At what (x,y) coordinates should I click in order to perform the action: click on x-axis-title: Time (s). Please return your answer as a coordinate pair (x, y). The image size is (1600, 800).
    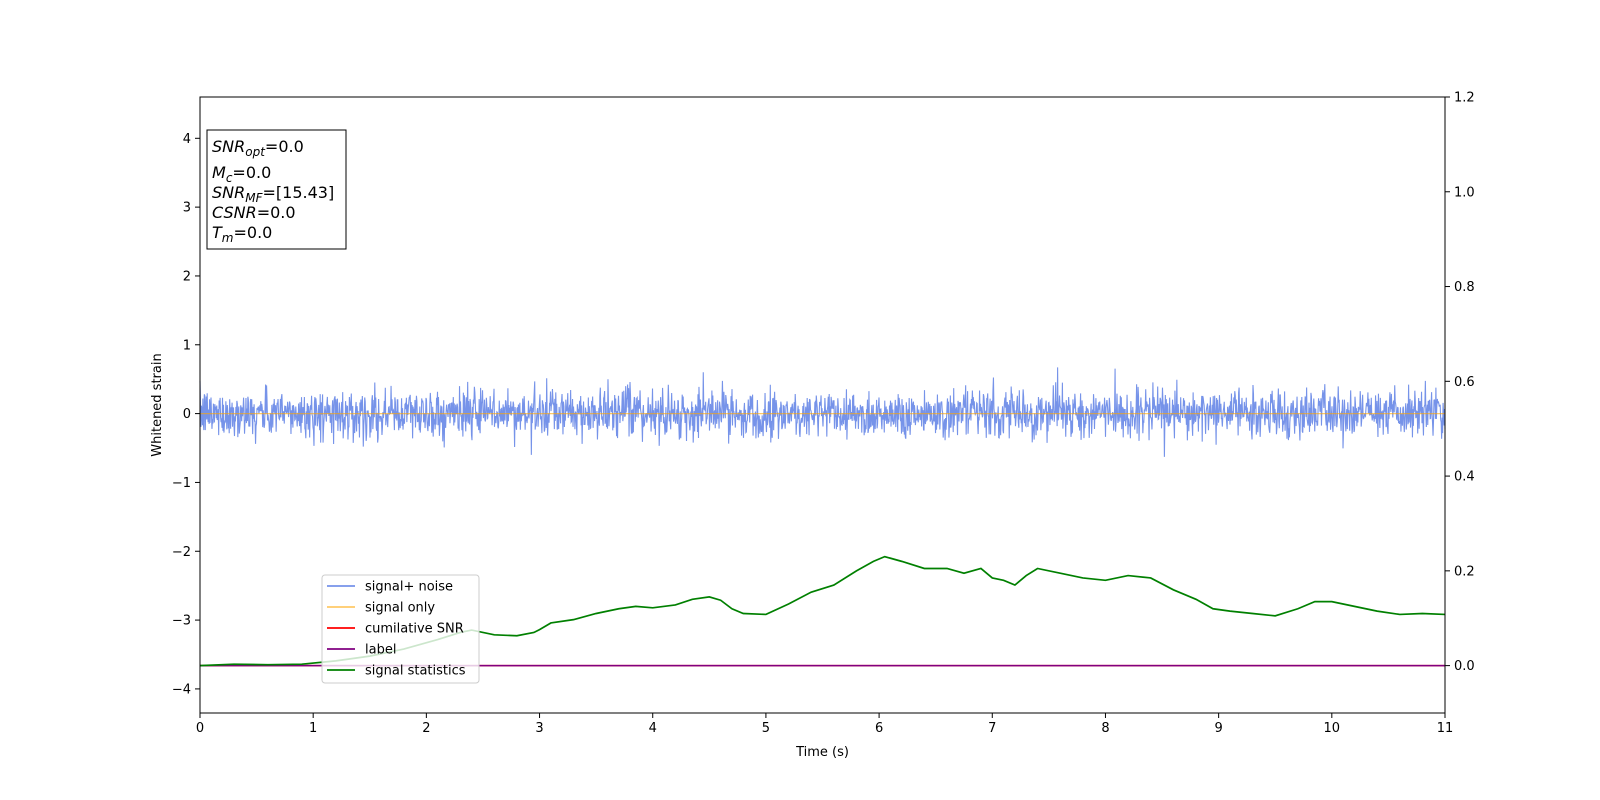
    Looking at the image, I should click on (822, 752).